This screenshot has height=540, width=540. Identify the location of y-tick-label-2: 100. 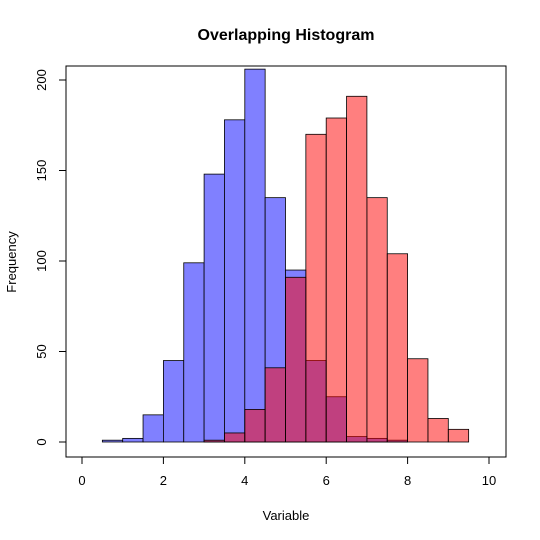
(41, 261).